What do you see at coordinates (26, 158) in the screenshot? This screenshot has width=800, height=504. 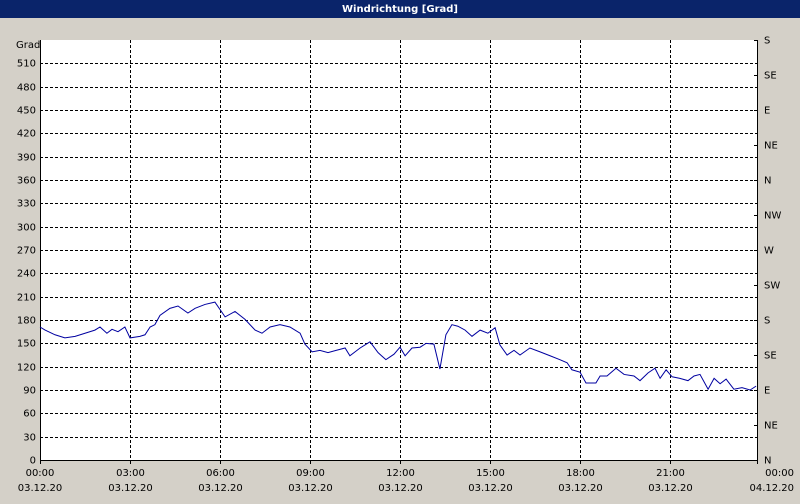 I see `y-tick-label: 390` at bounding box center [26, 158].